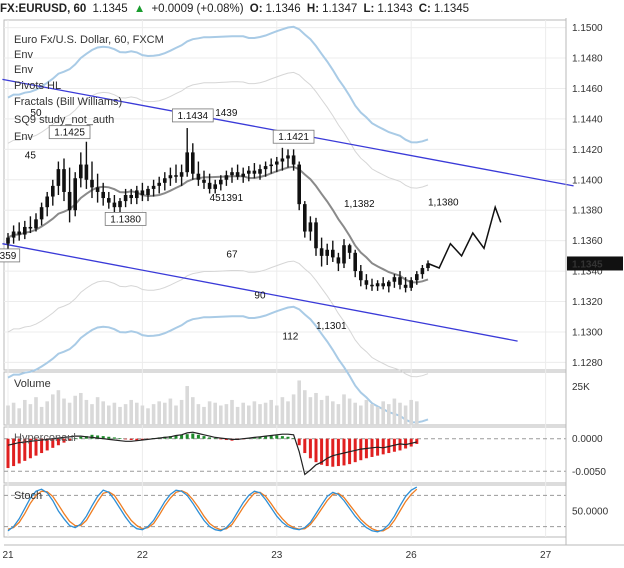  What do you see at coordinates (89, 40) in the screenshot?
I see `legend-series: Euro Fx/U.S. Dollar, 60, FXCM` at bounding box center [89, 40].